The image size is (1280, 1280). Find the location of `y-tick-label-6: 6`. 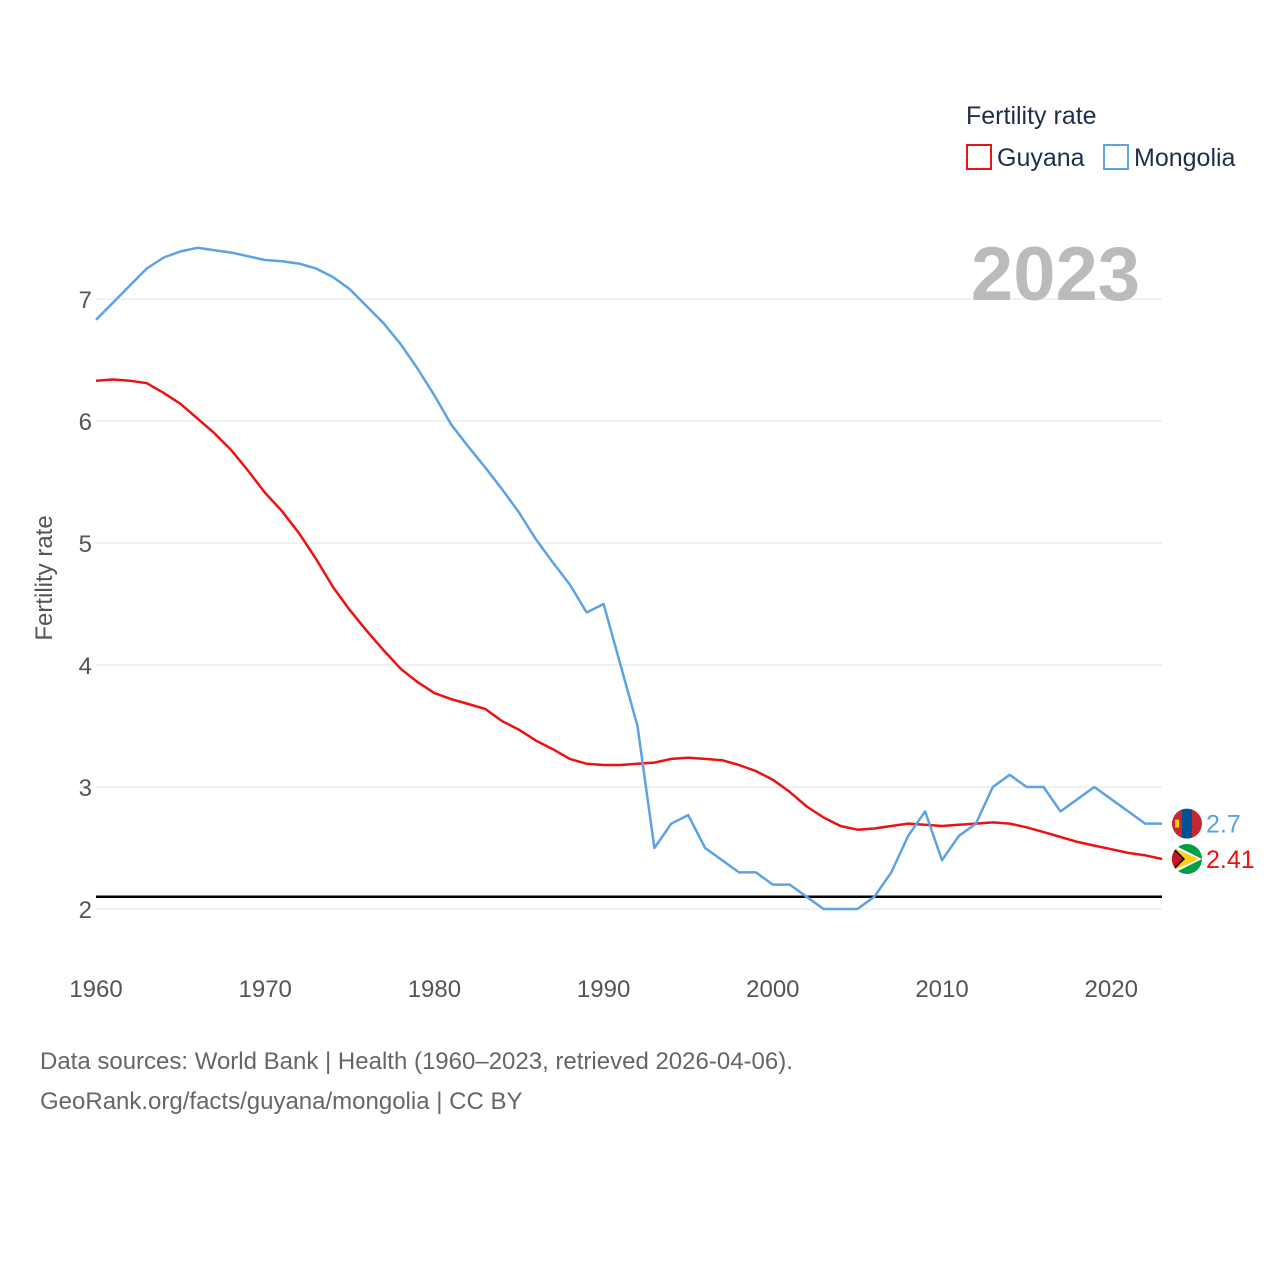

y-tick-label-6: 6 is located at coordinates (85, 422).